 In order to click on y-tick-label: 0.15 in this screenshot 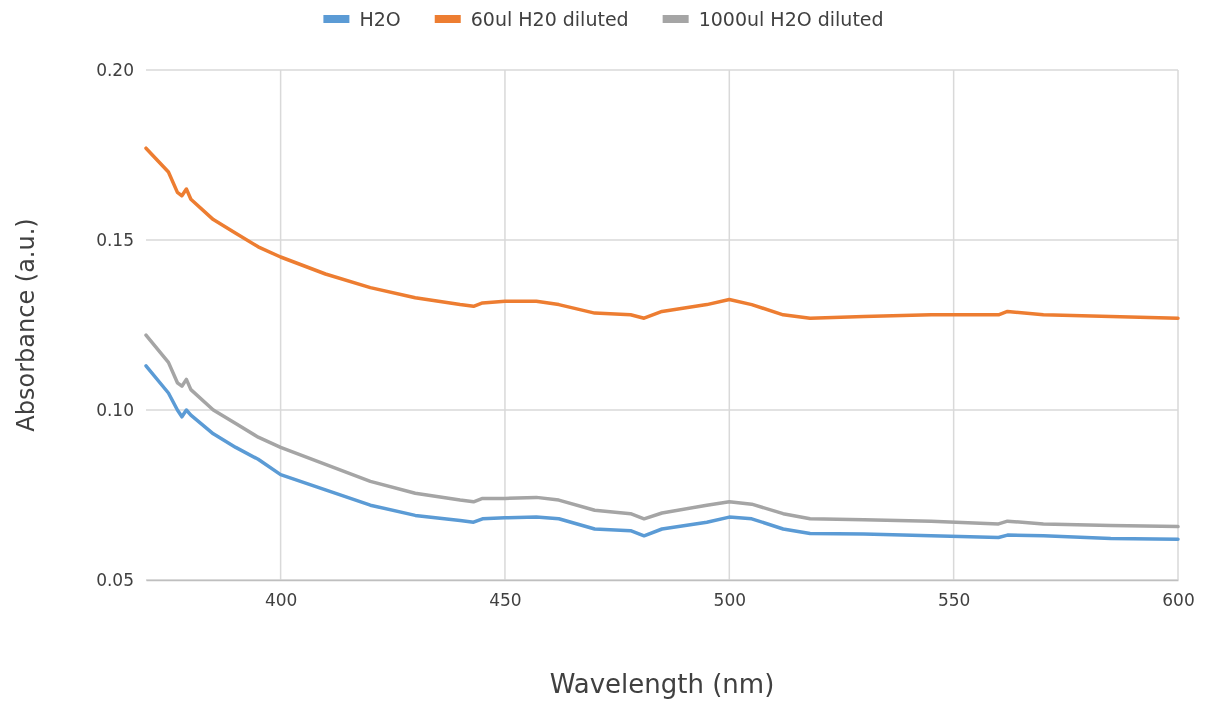, I will do `click(115, 239)`.